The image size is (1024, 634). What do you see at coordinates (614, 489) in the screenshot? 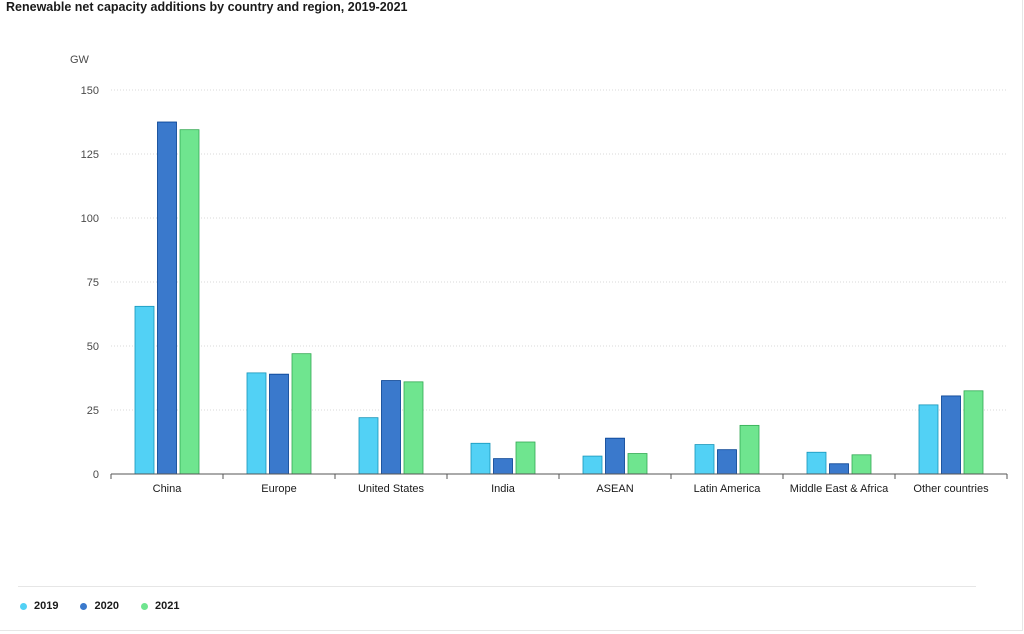
I see `x-tick-label: ASEAN` at bounding box center [614, 489].